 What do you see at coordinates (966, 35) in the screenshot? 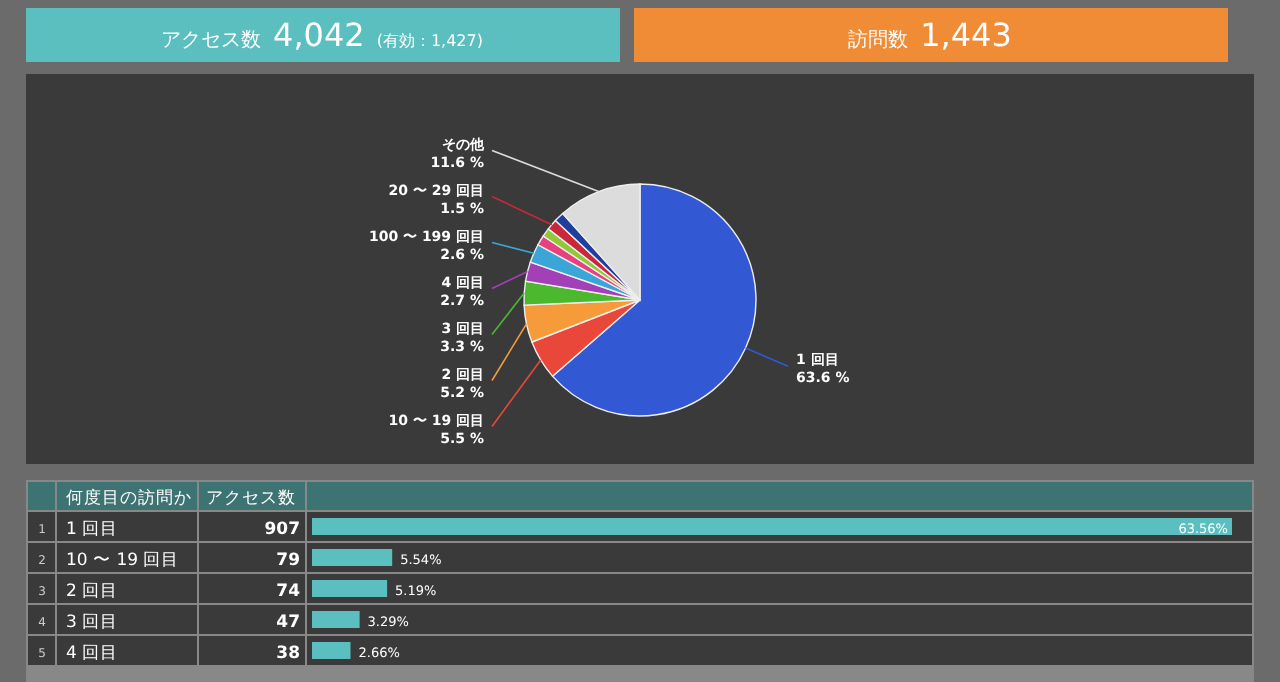
I see `text: 1,443` at bounding box center [966, 35].